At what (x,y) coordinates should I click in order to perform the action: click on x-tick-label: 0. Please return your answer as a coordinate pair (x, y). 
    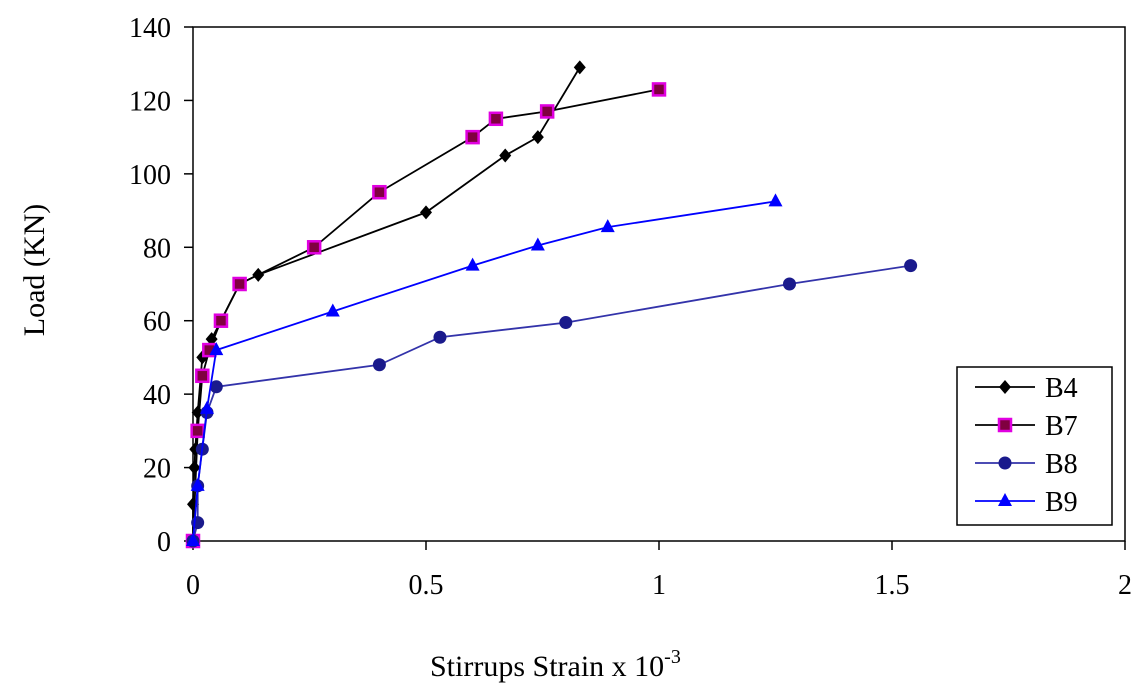
    Looking at the image, I should click on (193, 585).